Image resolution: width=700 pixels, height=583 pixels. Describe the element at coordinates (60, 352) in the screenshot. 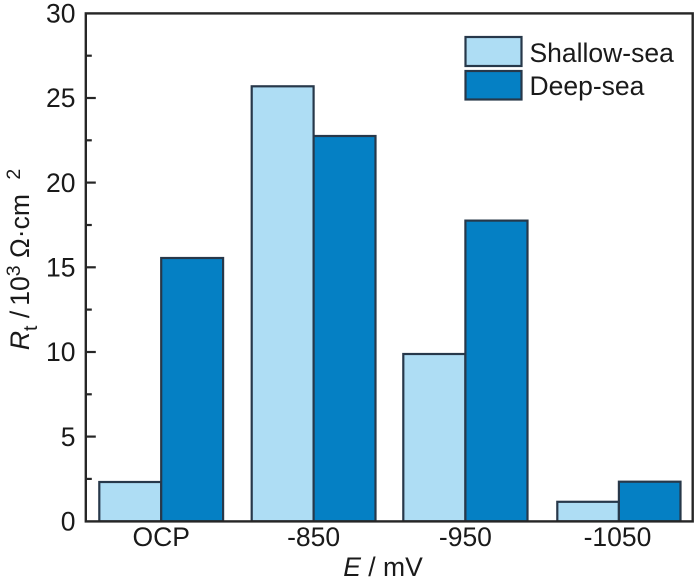

I see `svg-text: 10` at that location.